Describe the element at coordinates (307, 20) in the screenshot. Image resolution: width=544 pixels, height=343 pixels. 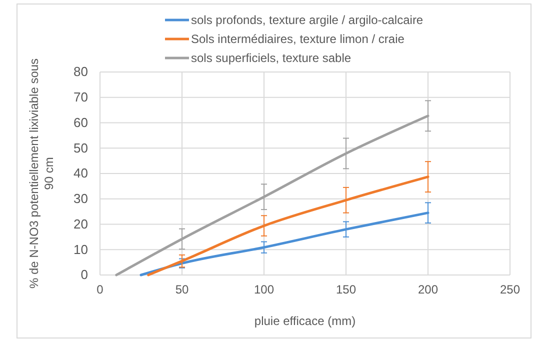
I see `legend-label: sols profonds, texture argile / argilo-calcaire` at that location.